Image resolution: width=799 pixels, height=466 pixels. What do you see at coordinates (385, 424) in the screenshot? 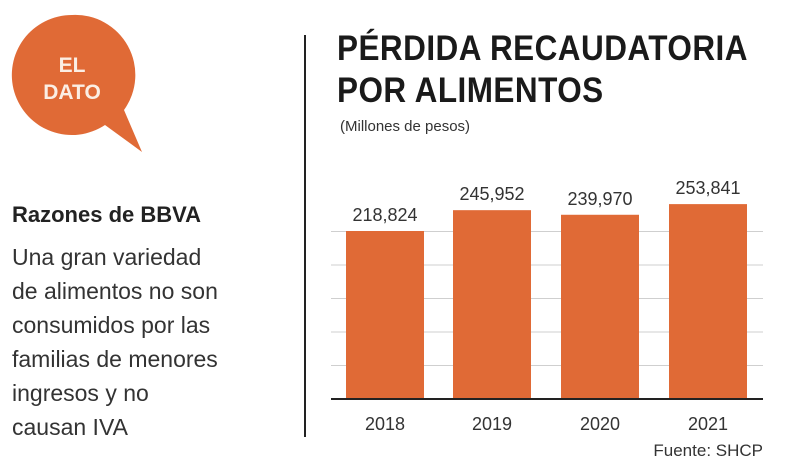
I see `x-tick-label: 2018` at bounding box center [385, 424].